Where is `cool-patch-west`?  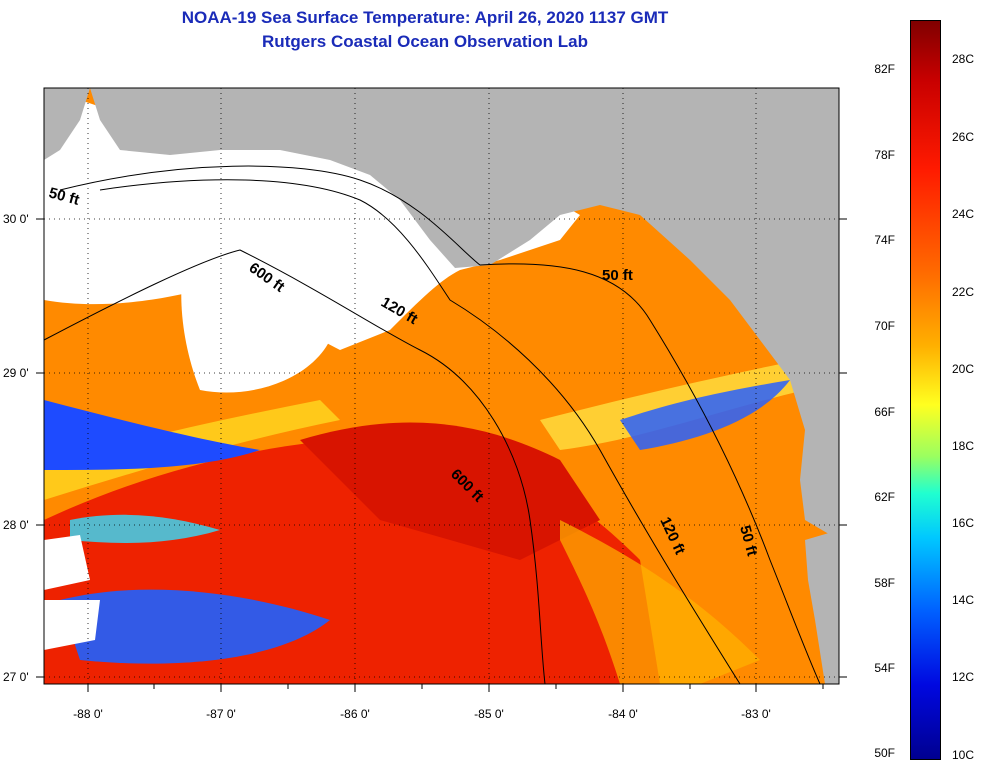
cool-patch-west is located at coordinates (152, 435).